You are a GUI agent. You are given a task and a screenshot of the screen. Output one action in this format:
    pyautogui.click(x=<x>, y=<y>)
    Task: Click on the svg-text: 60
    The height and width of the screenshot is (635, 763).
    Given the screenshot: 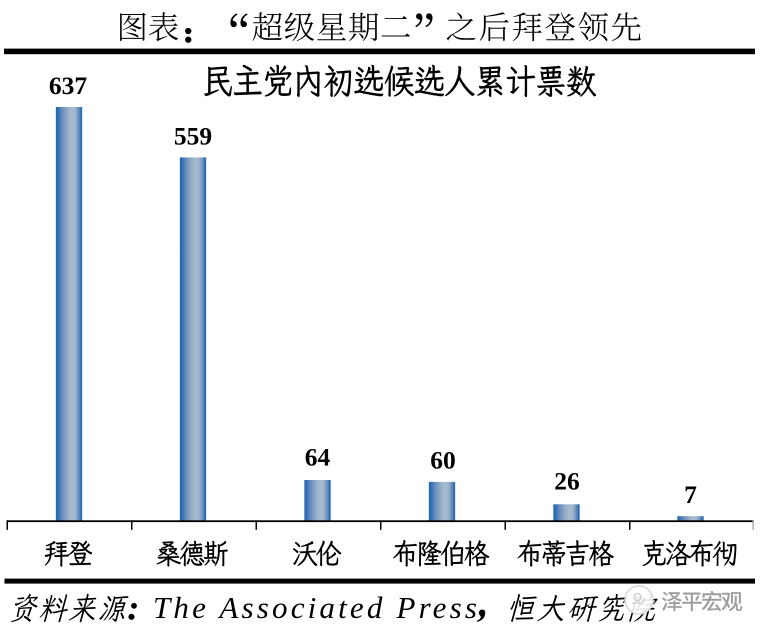 What is the action you would take?
    pyautogui.click(x=443, y=459)
    